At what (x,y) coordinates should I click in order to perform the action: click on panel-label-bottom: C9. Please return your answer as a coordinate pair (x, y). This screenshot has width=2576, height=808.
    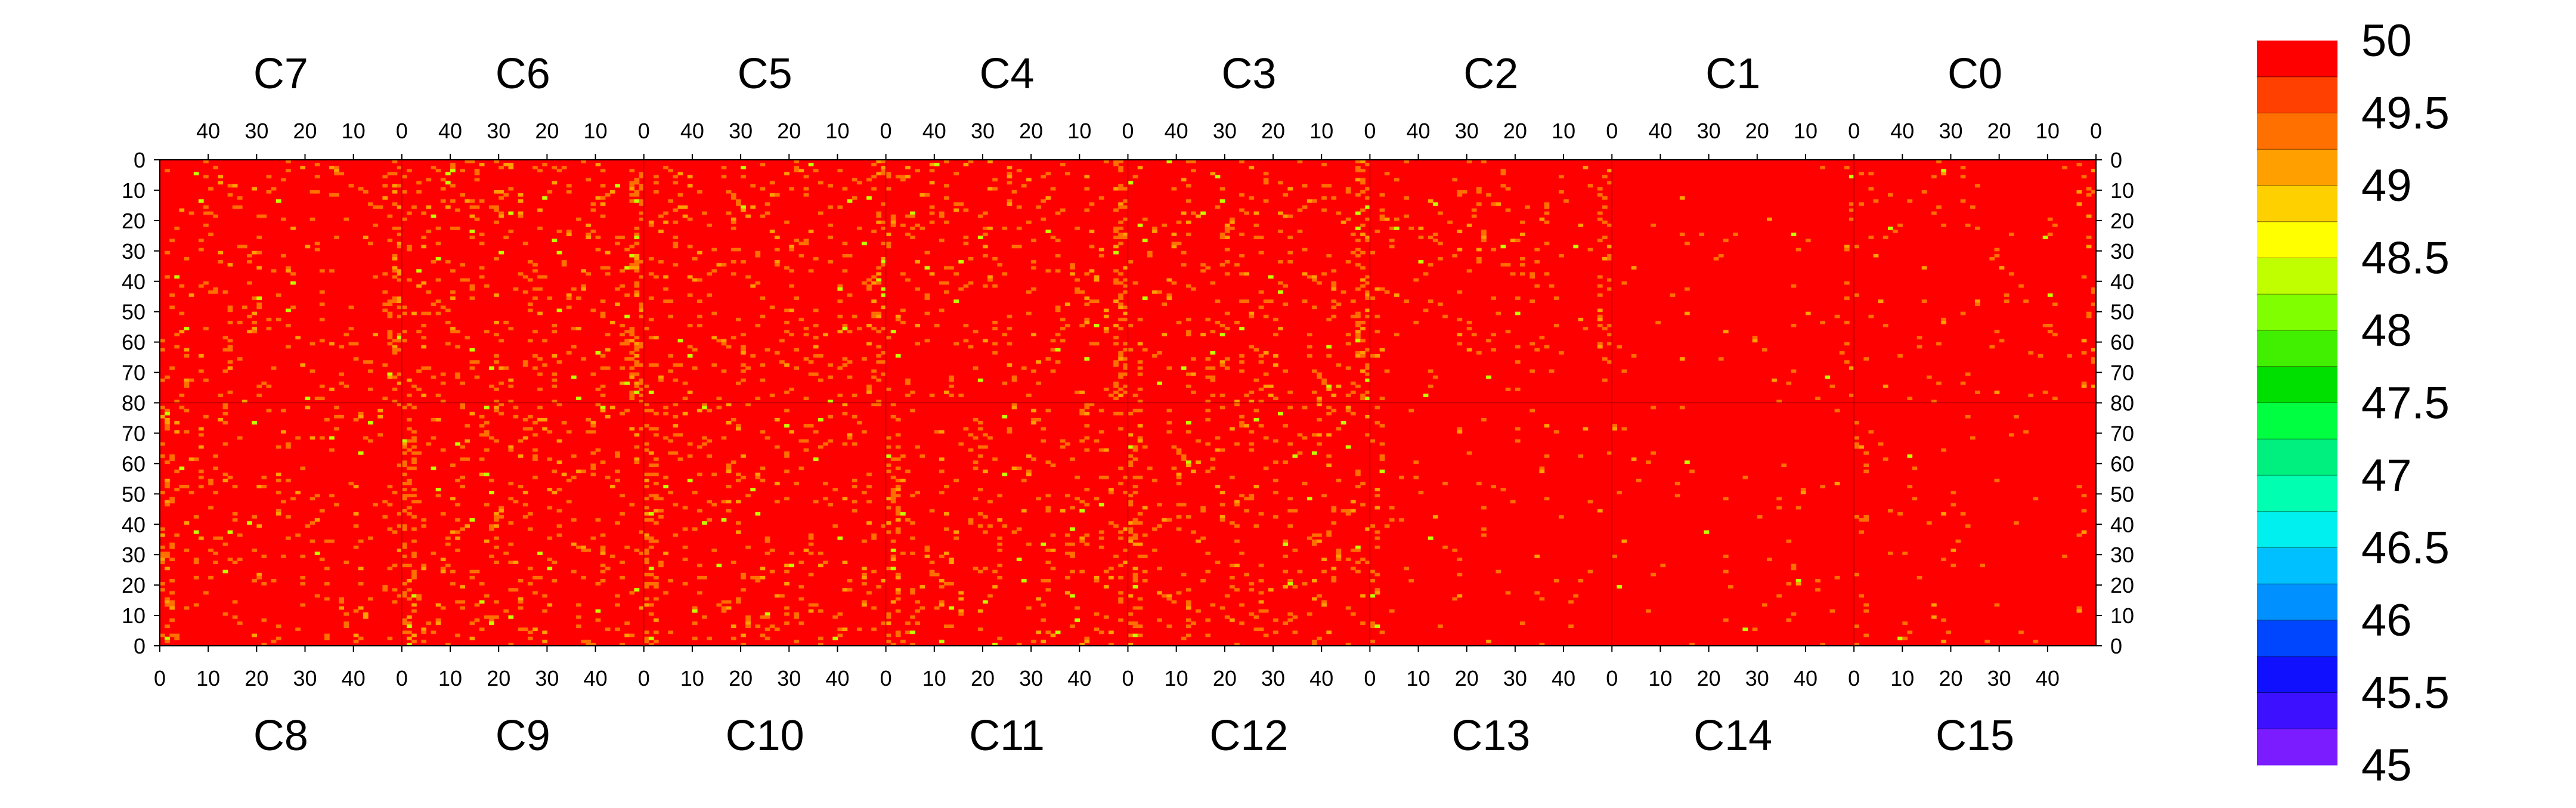
    Looking at the image, I should click on (523, 736).